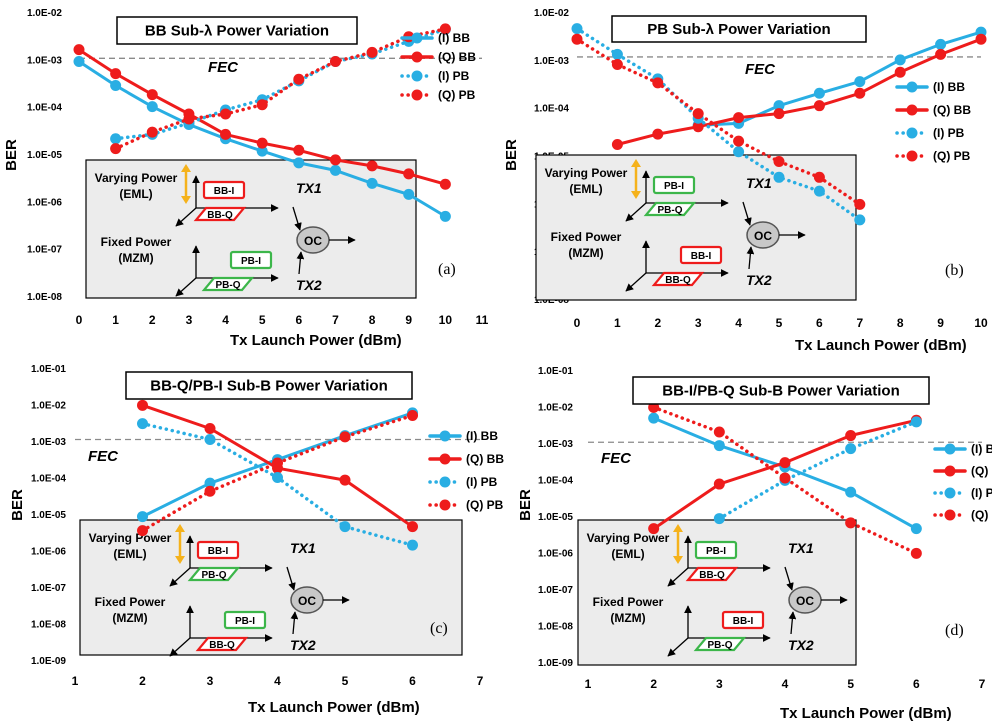 The height and width of the screenshot is (724, 992). I want to click on constellation-label: BB-Q, so click(220, 215).